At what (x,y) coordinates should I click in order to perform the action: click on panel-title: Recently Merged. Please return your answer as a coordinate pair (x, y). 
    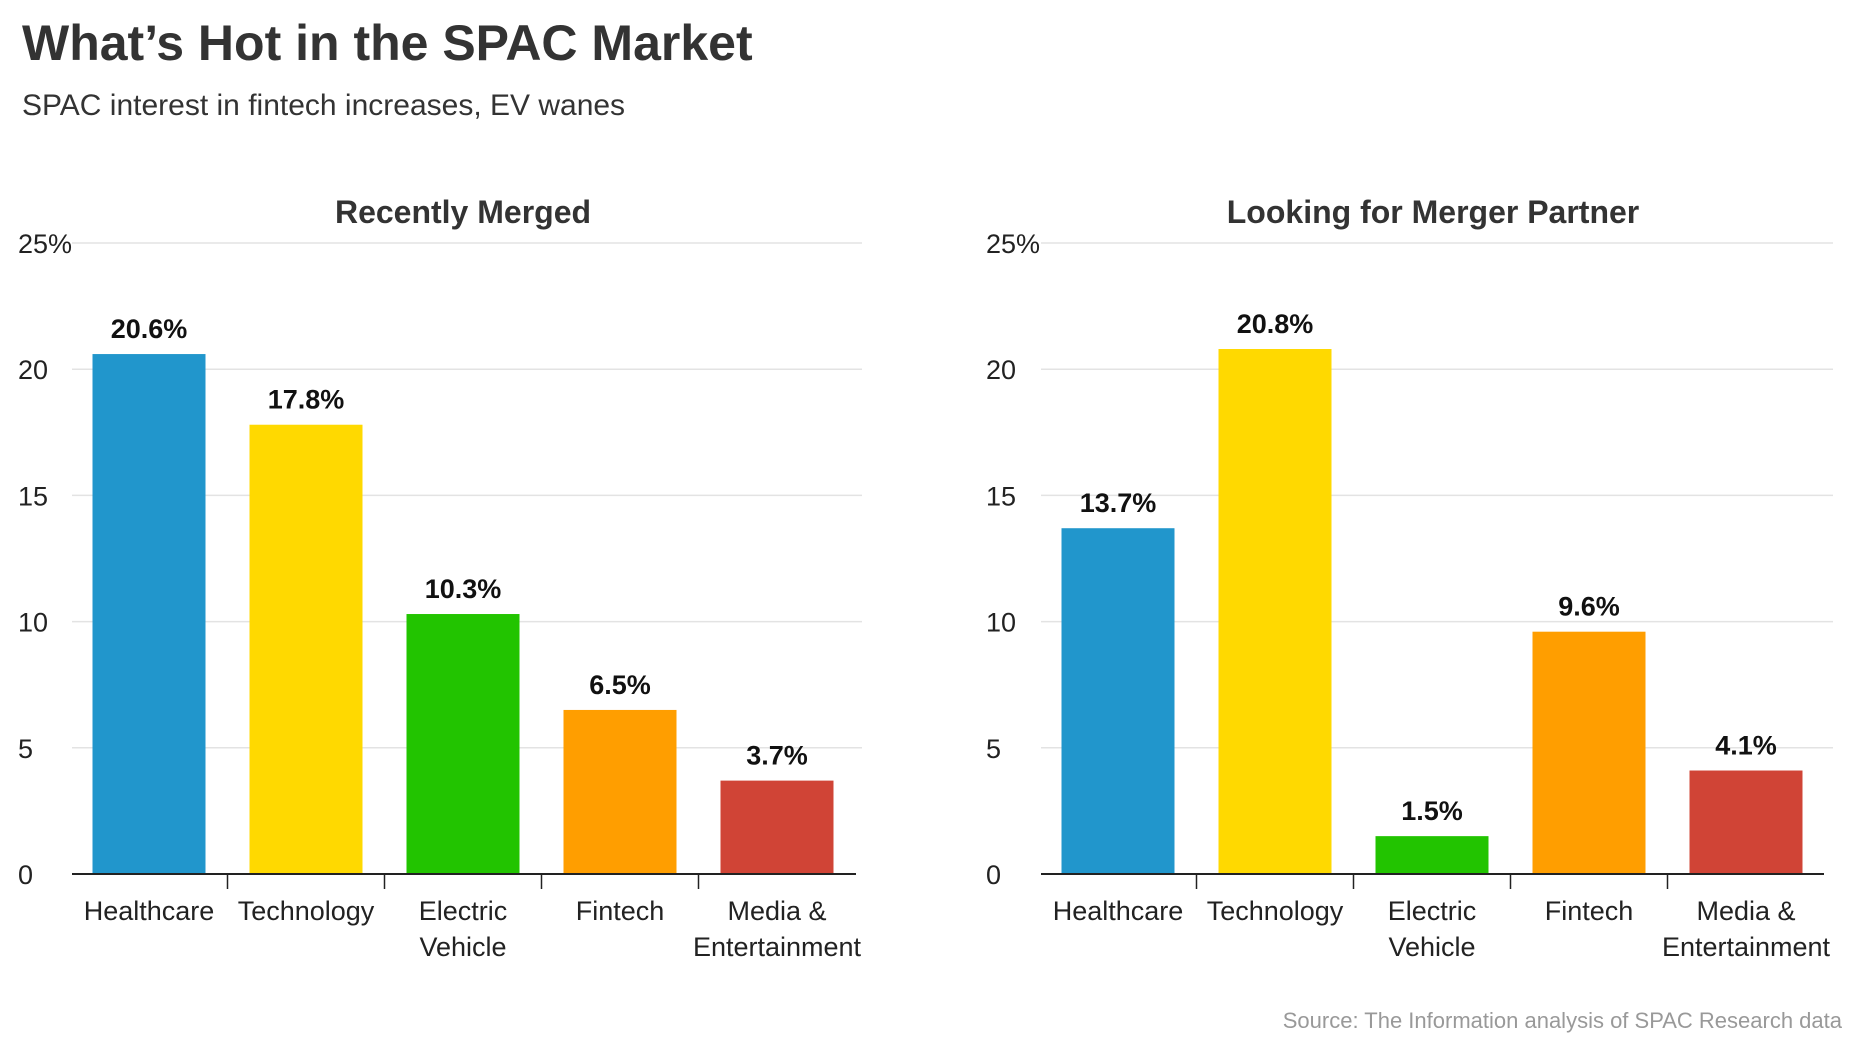
    Looking at the image, I should click on (463, 212).